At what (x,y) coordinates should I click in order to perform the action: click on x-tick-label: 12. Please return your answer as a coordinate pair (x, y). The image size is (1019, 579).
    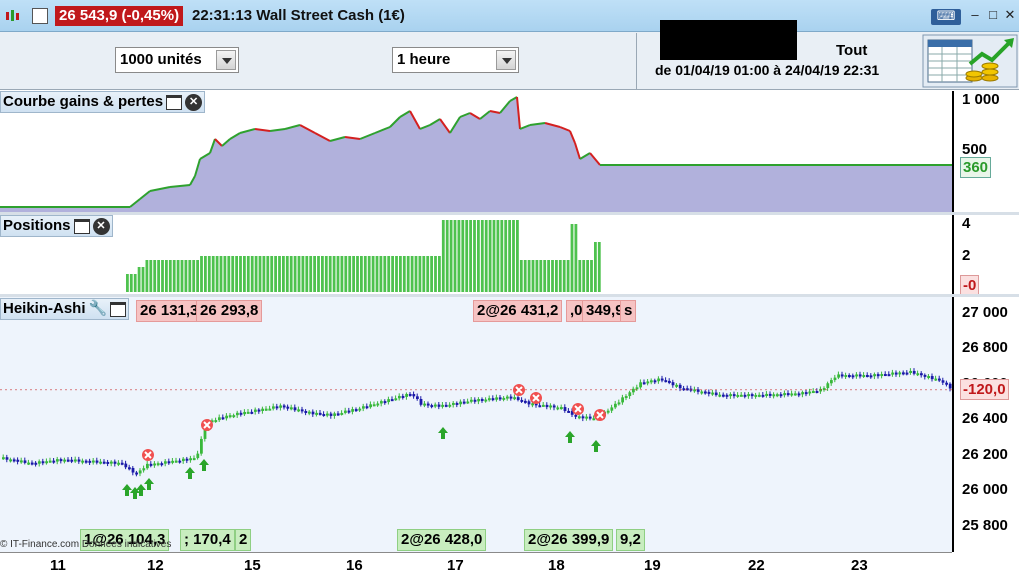
    Looking at the image, I should click on (155, 565).